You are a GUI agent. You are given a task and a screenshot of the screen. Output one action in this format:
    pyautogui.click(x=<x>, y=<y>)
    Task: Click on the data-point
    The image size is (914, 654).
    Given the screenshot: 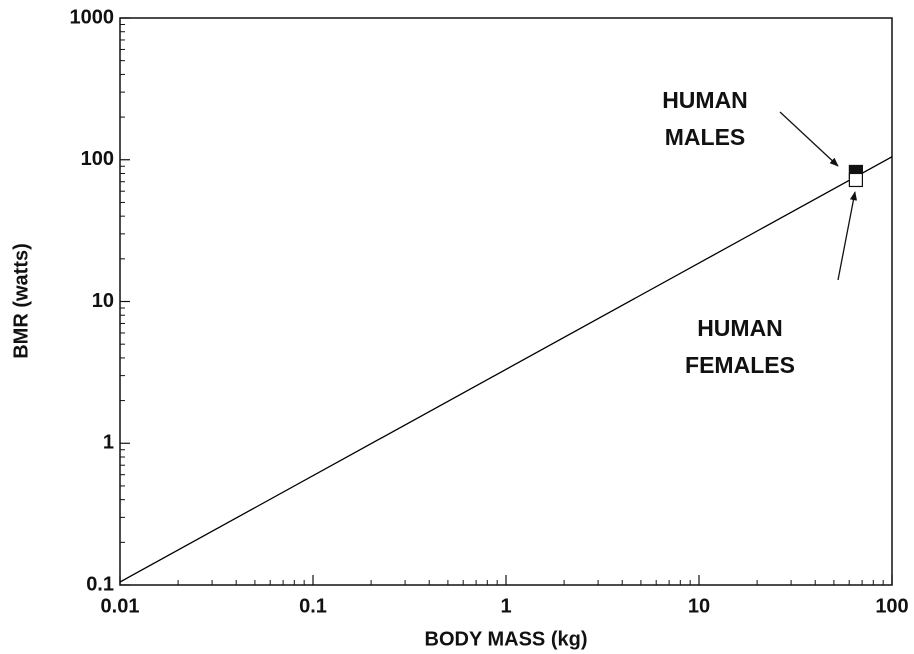 What is the action you would take?
    pyautogui.click(x=855, y=180)
    